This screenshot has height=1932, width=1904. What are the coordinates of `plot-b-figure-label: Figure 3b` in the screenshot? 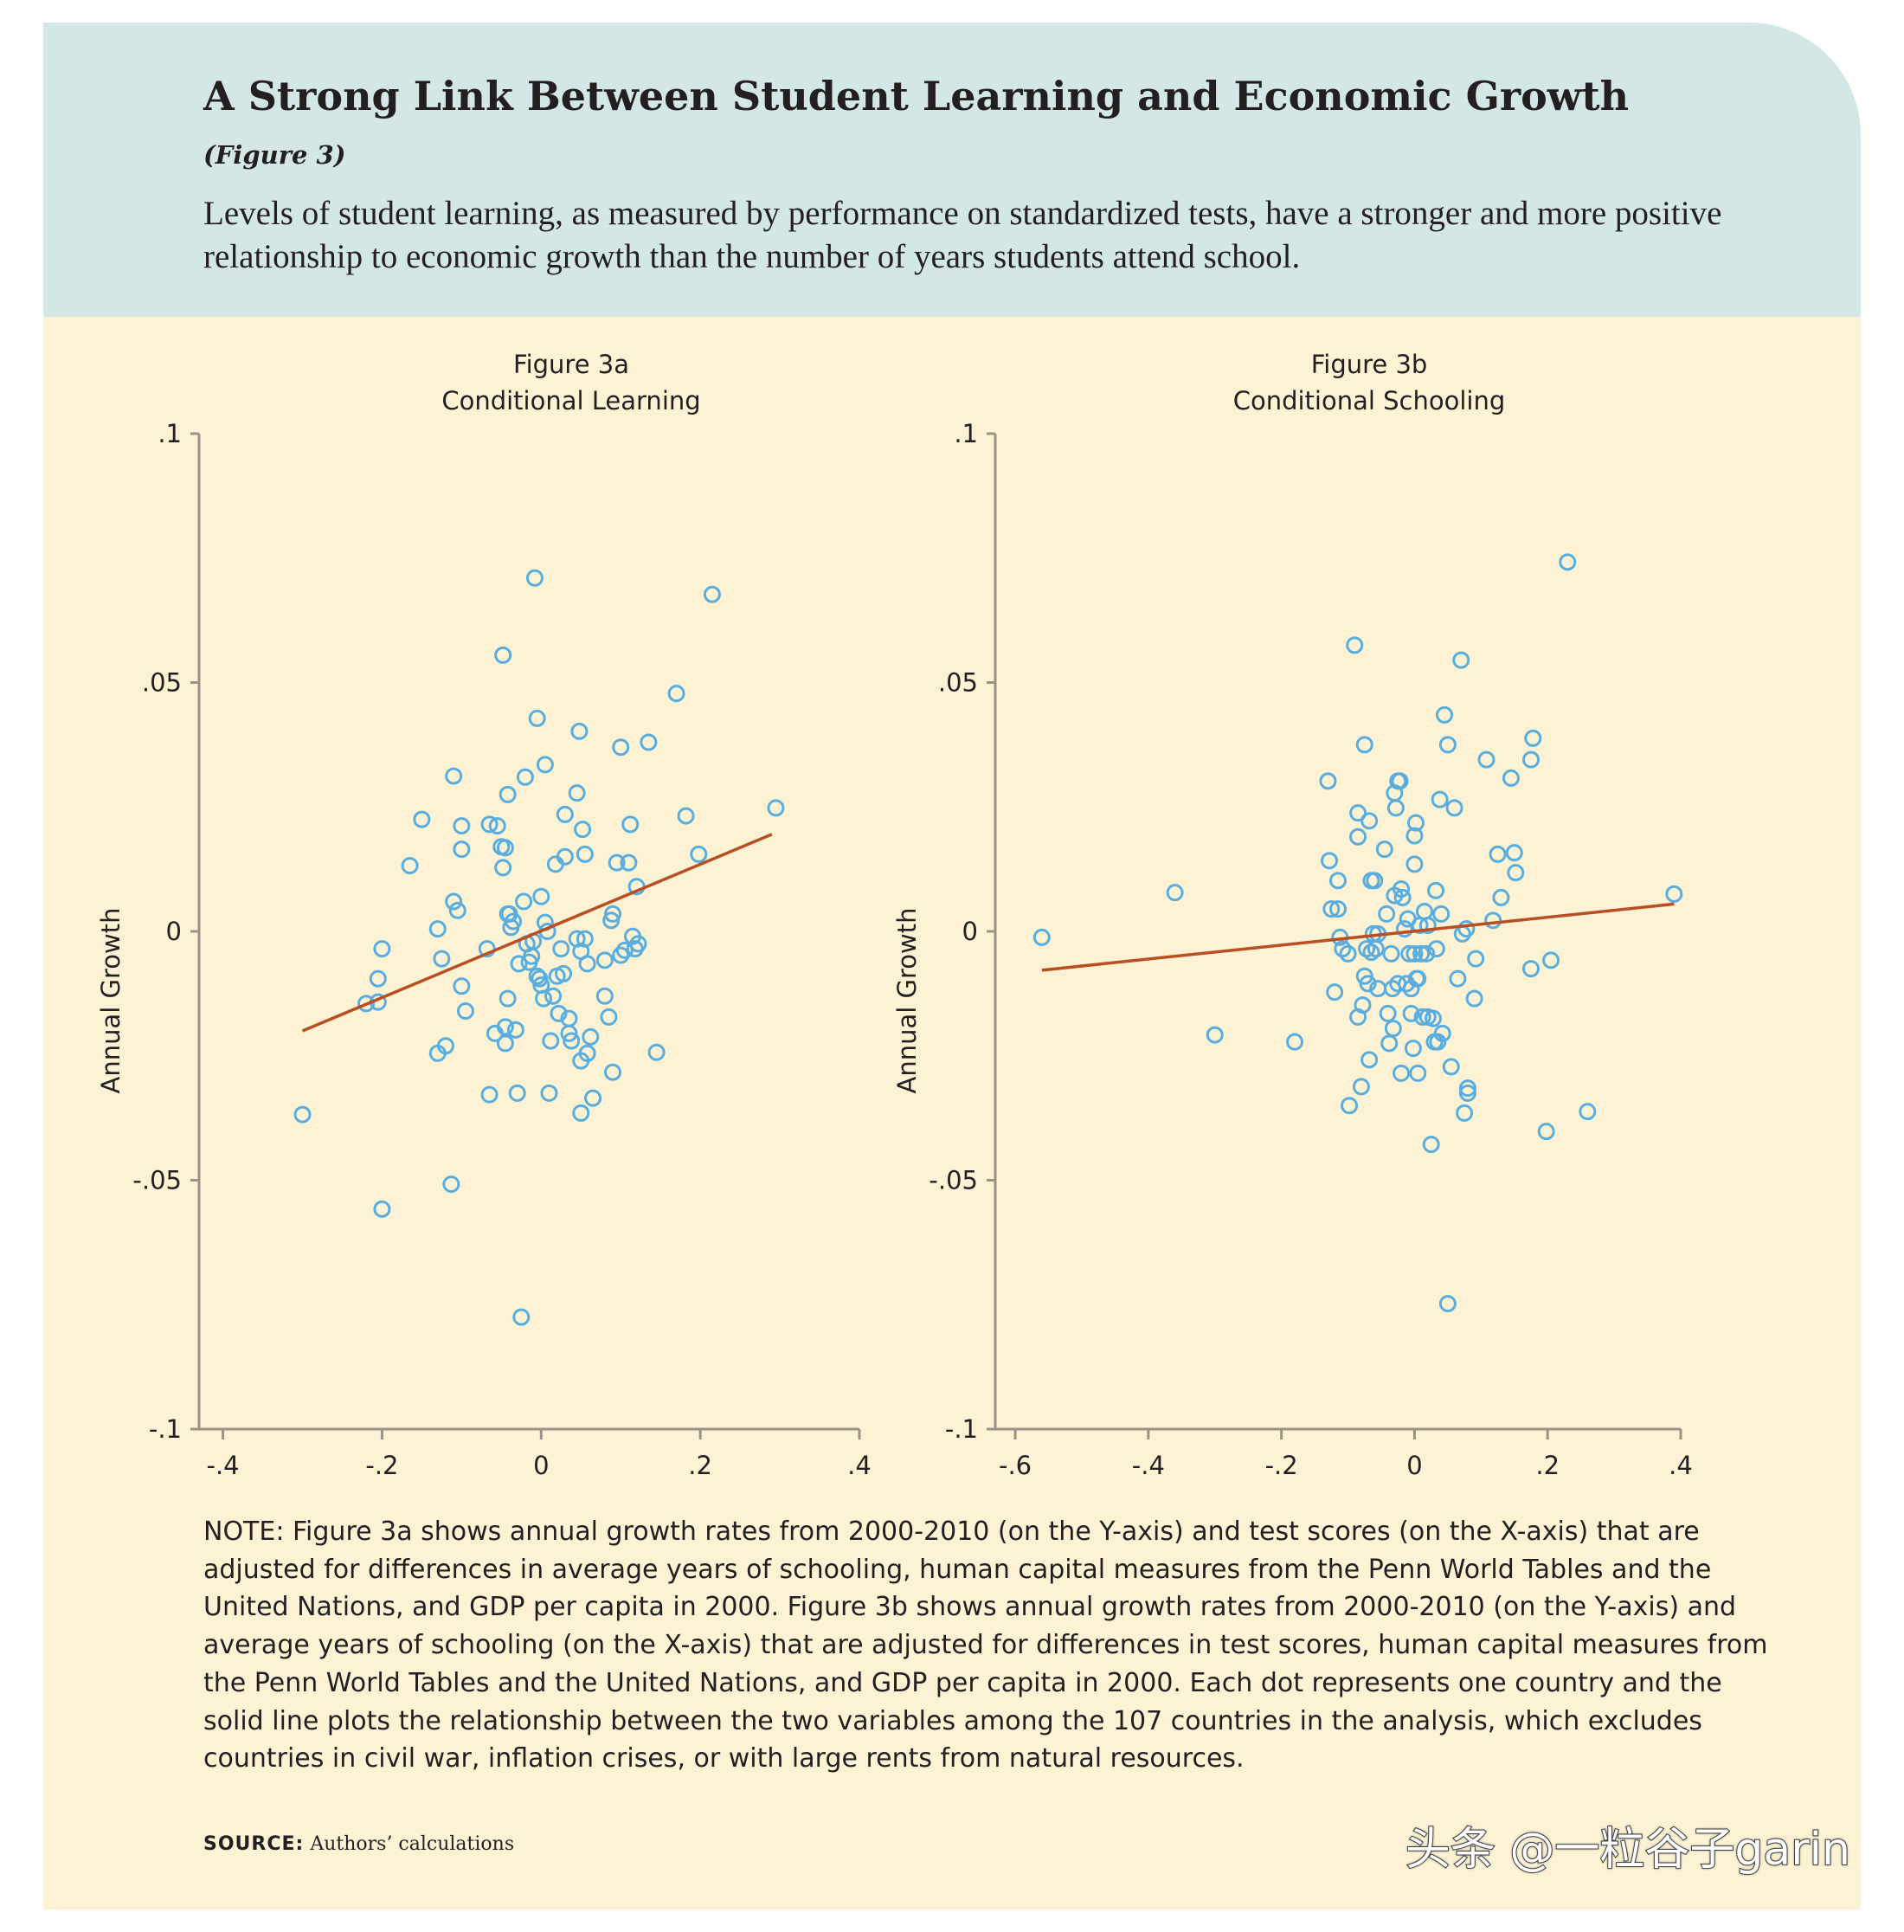 It's located at (1369, 364).